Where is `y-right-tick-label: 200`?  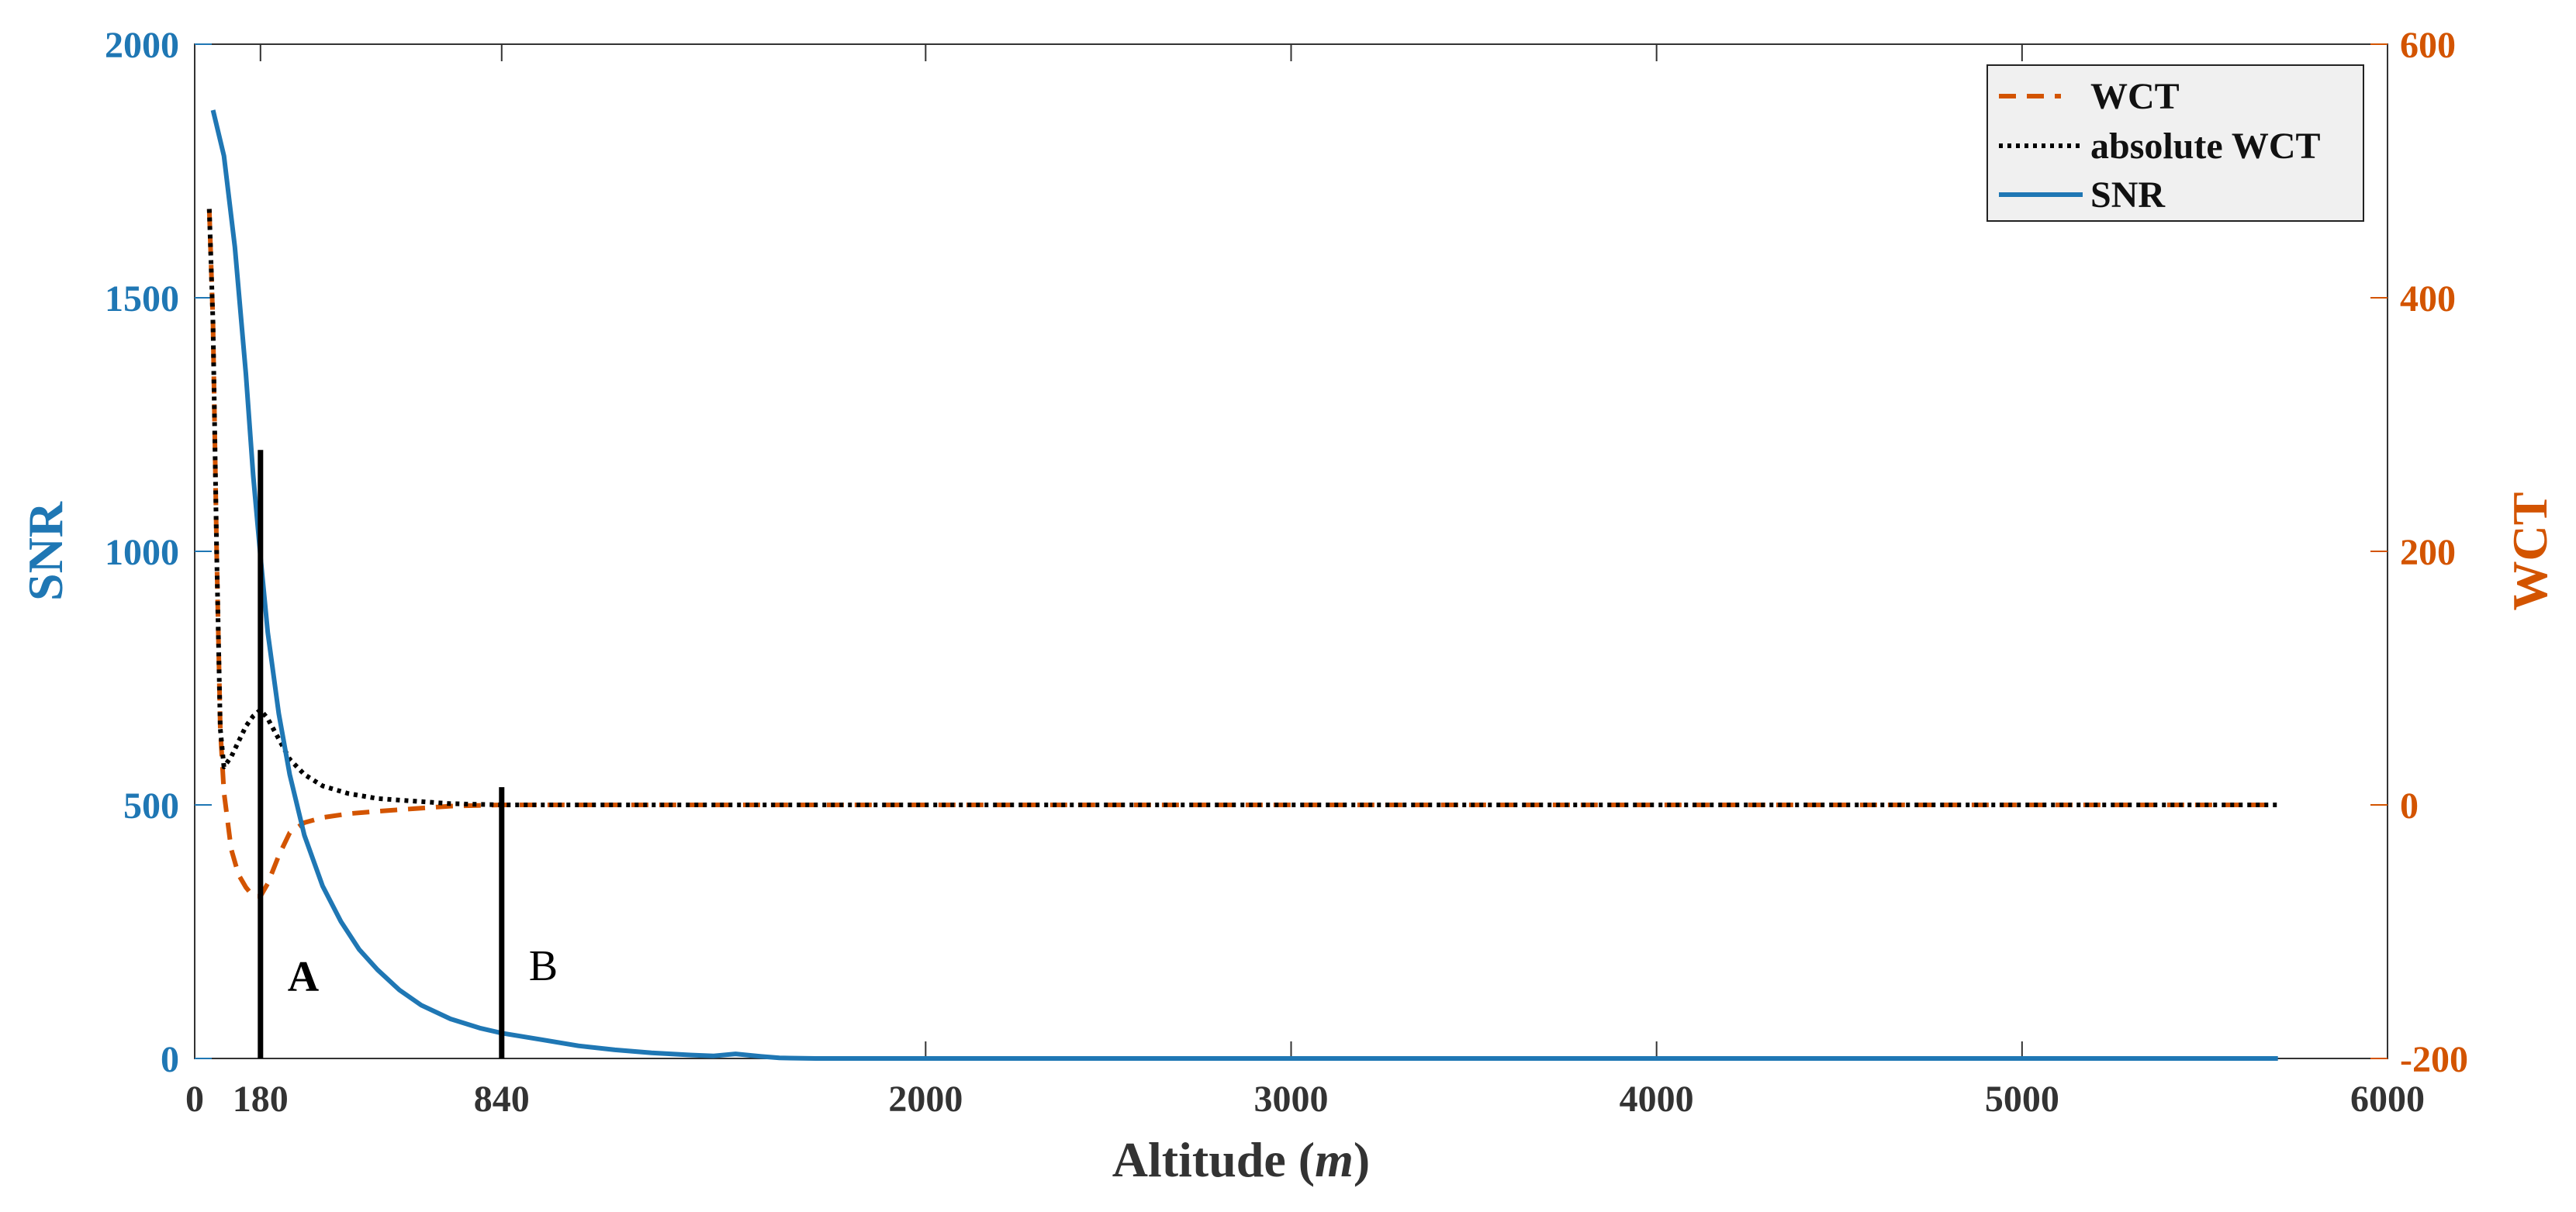 y-right-tick-label: 200 is located at coordinates (2428, 552).